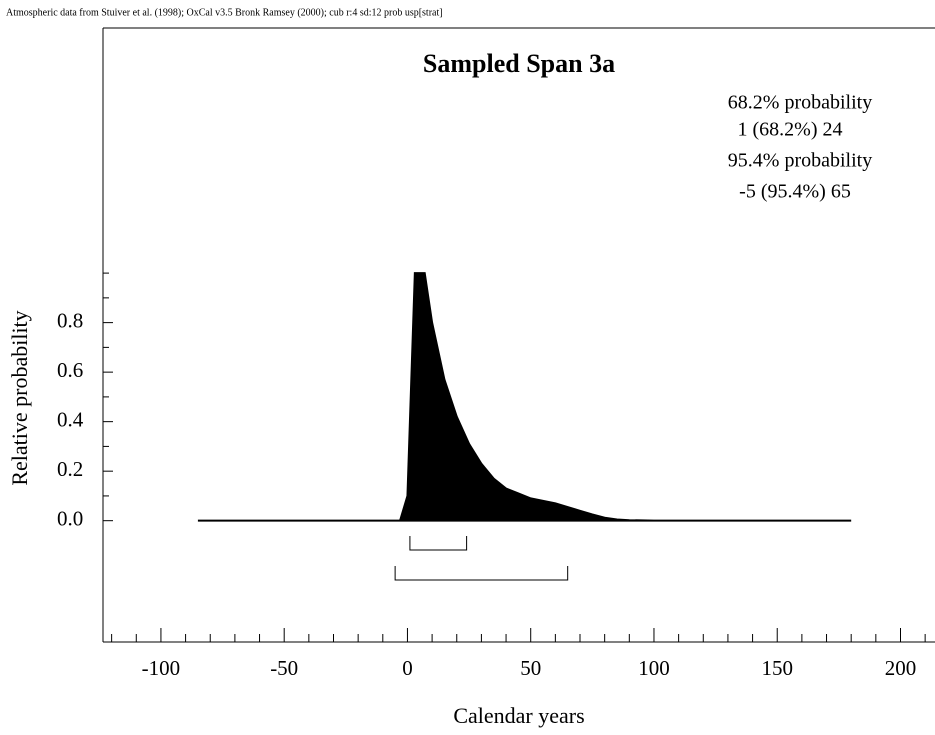  What do you see at coordinates (70, 320) in the screenshot?
I see `y-tick-label: 0.8` at bounding box center [70, 320].